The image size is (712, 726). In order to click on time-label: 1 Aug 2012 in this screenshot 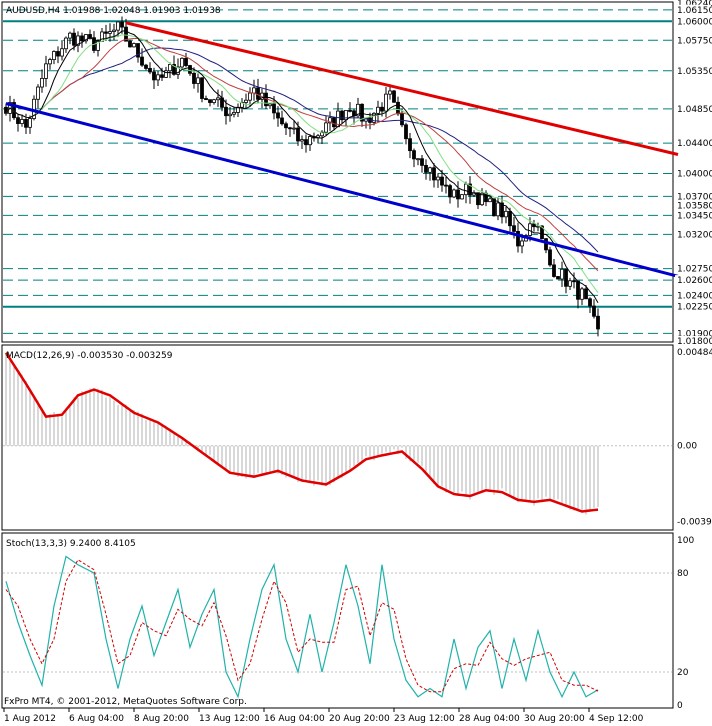, I will do `click(30, 719)`.